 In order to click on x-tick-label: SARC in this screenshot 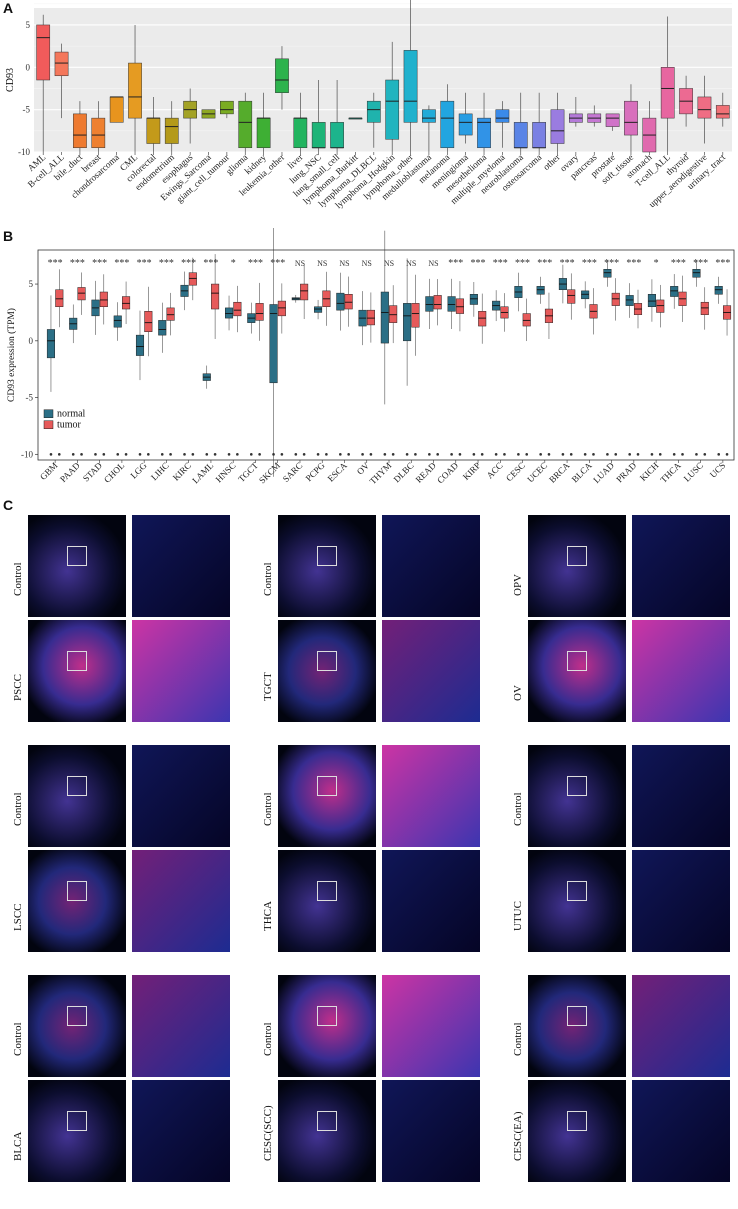, I will do `click(293, 472)`.